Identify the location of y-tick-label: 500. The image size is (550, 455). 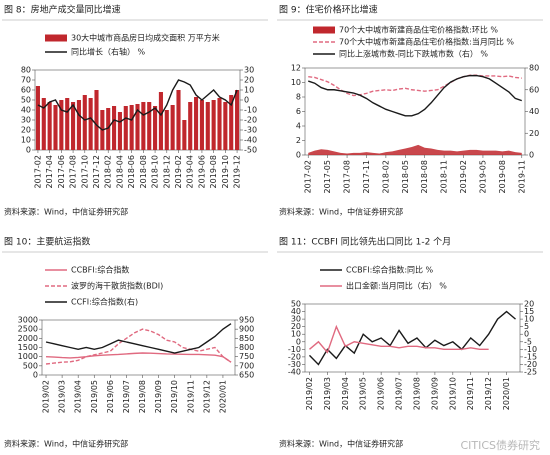
(30, 365).